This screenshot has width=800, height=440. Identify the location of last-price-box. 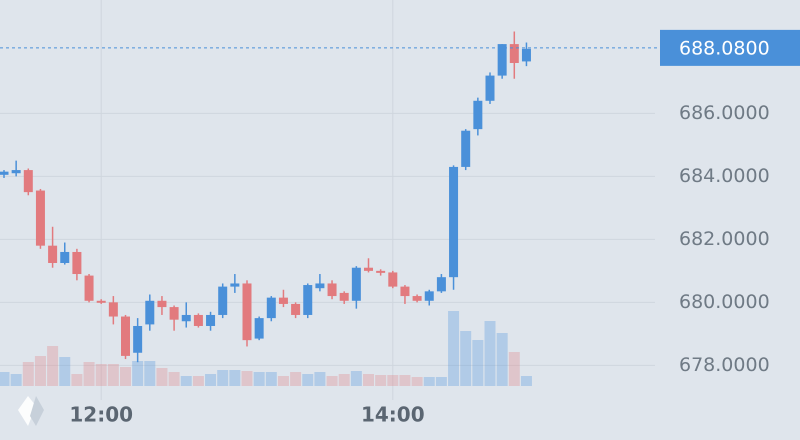
(730, 47).